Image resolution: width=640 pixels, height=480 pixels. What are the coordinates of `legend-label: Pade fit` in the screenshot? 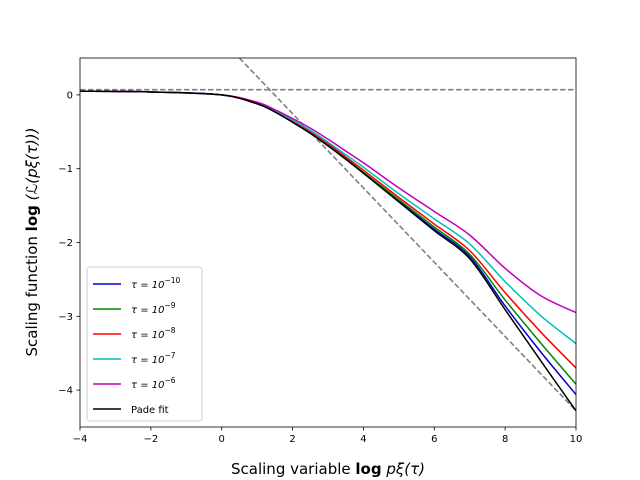 It's located at (150, 410).